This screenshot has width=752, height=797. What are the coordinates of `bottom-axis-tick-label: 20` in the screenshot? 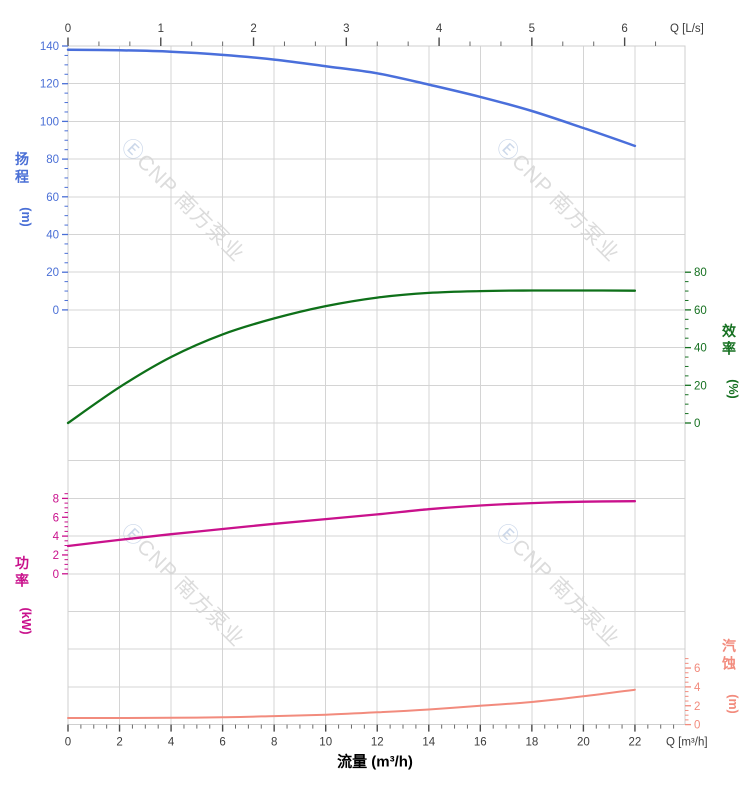 It's located at (583, 743).